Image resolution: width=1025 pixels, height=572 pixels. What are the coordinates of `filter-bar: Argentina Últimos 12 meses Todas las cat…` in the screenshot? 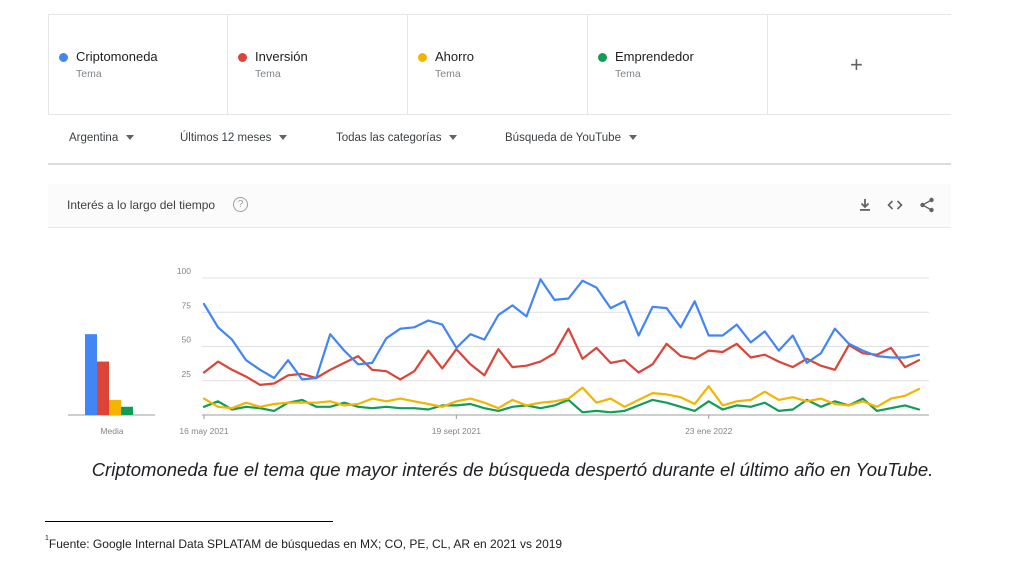 It's located at (499, 139).